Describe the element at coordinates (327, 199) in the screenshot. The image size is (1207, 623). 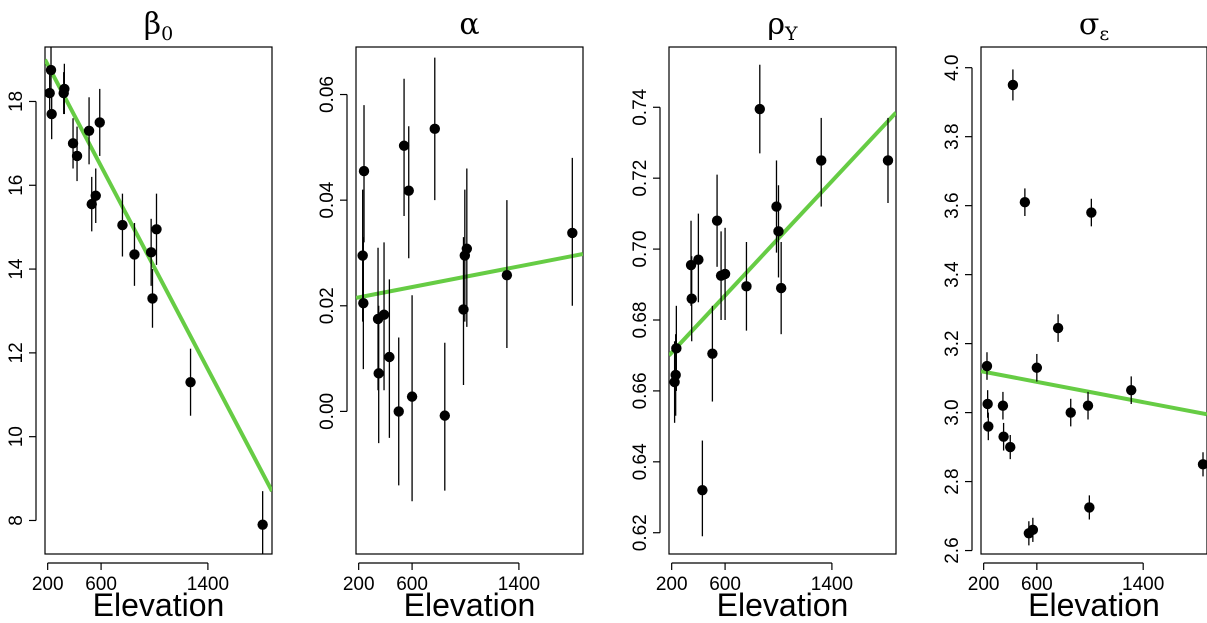
I see `y-tick-label: 0.04` at that location.